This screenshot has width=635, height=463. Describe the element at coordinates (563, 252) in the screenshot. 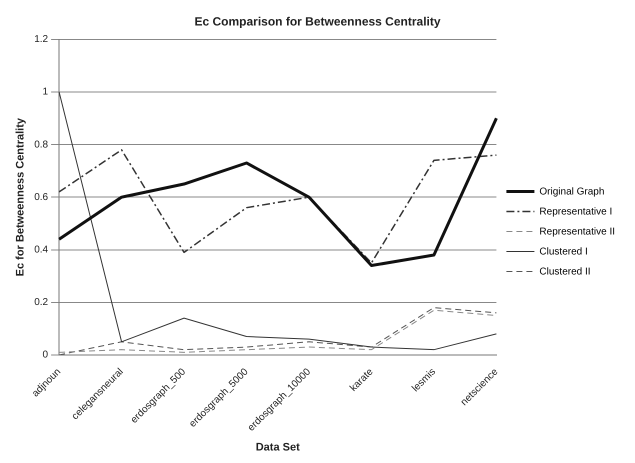

I see `legend-label: Clustered I` at that location.